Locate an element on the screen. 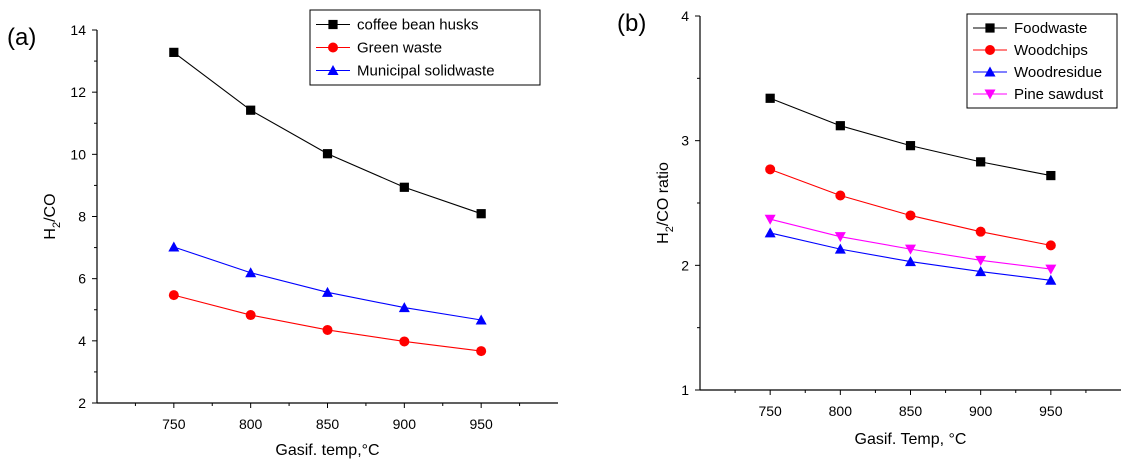 This screenshot has height=460, width=1137. panel-label: (a) is located at coordinates (21, 37).